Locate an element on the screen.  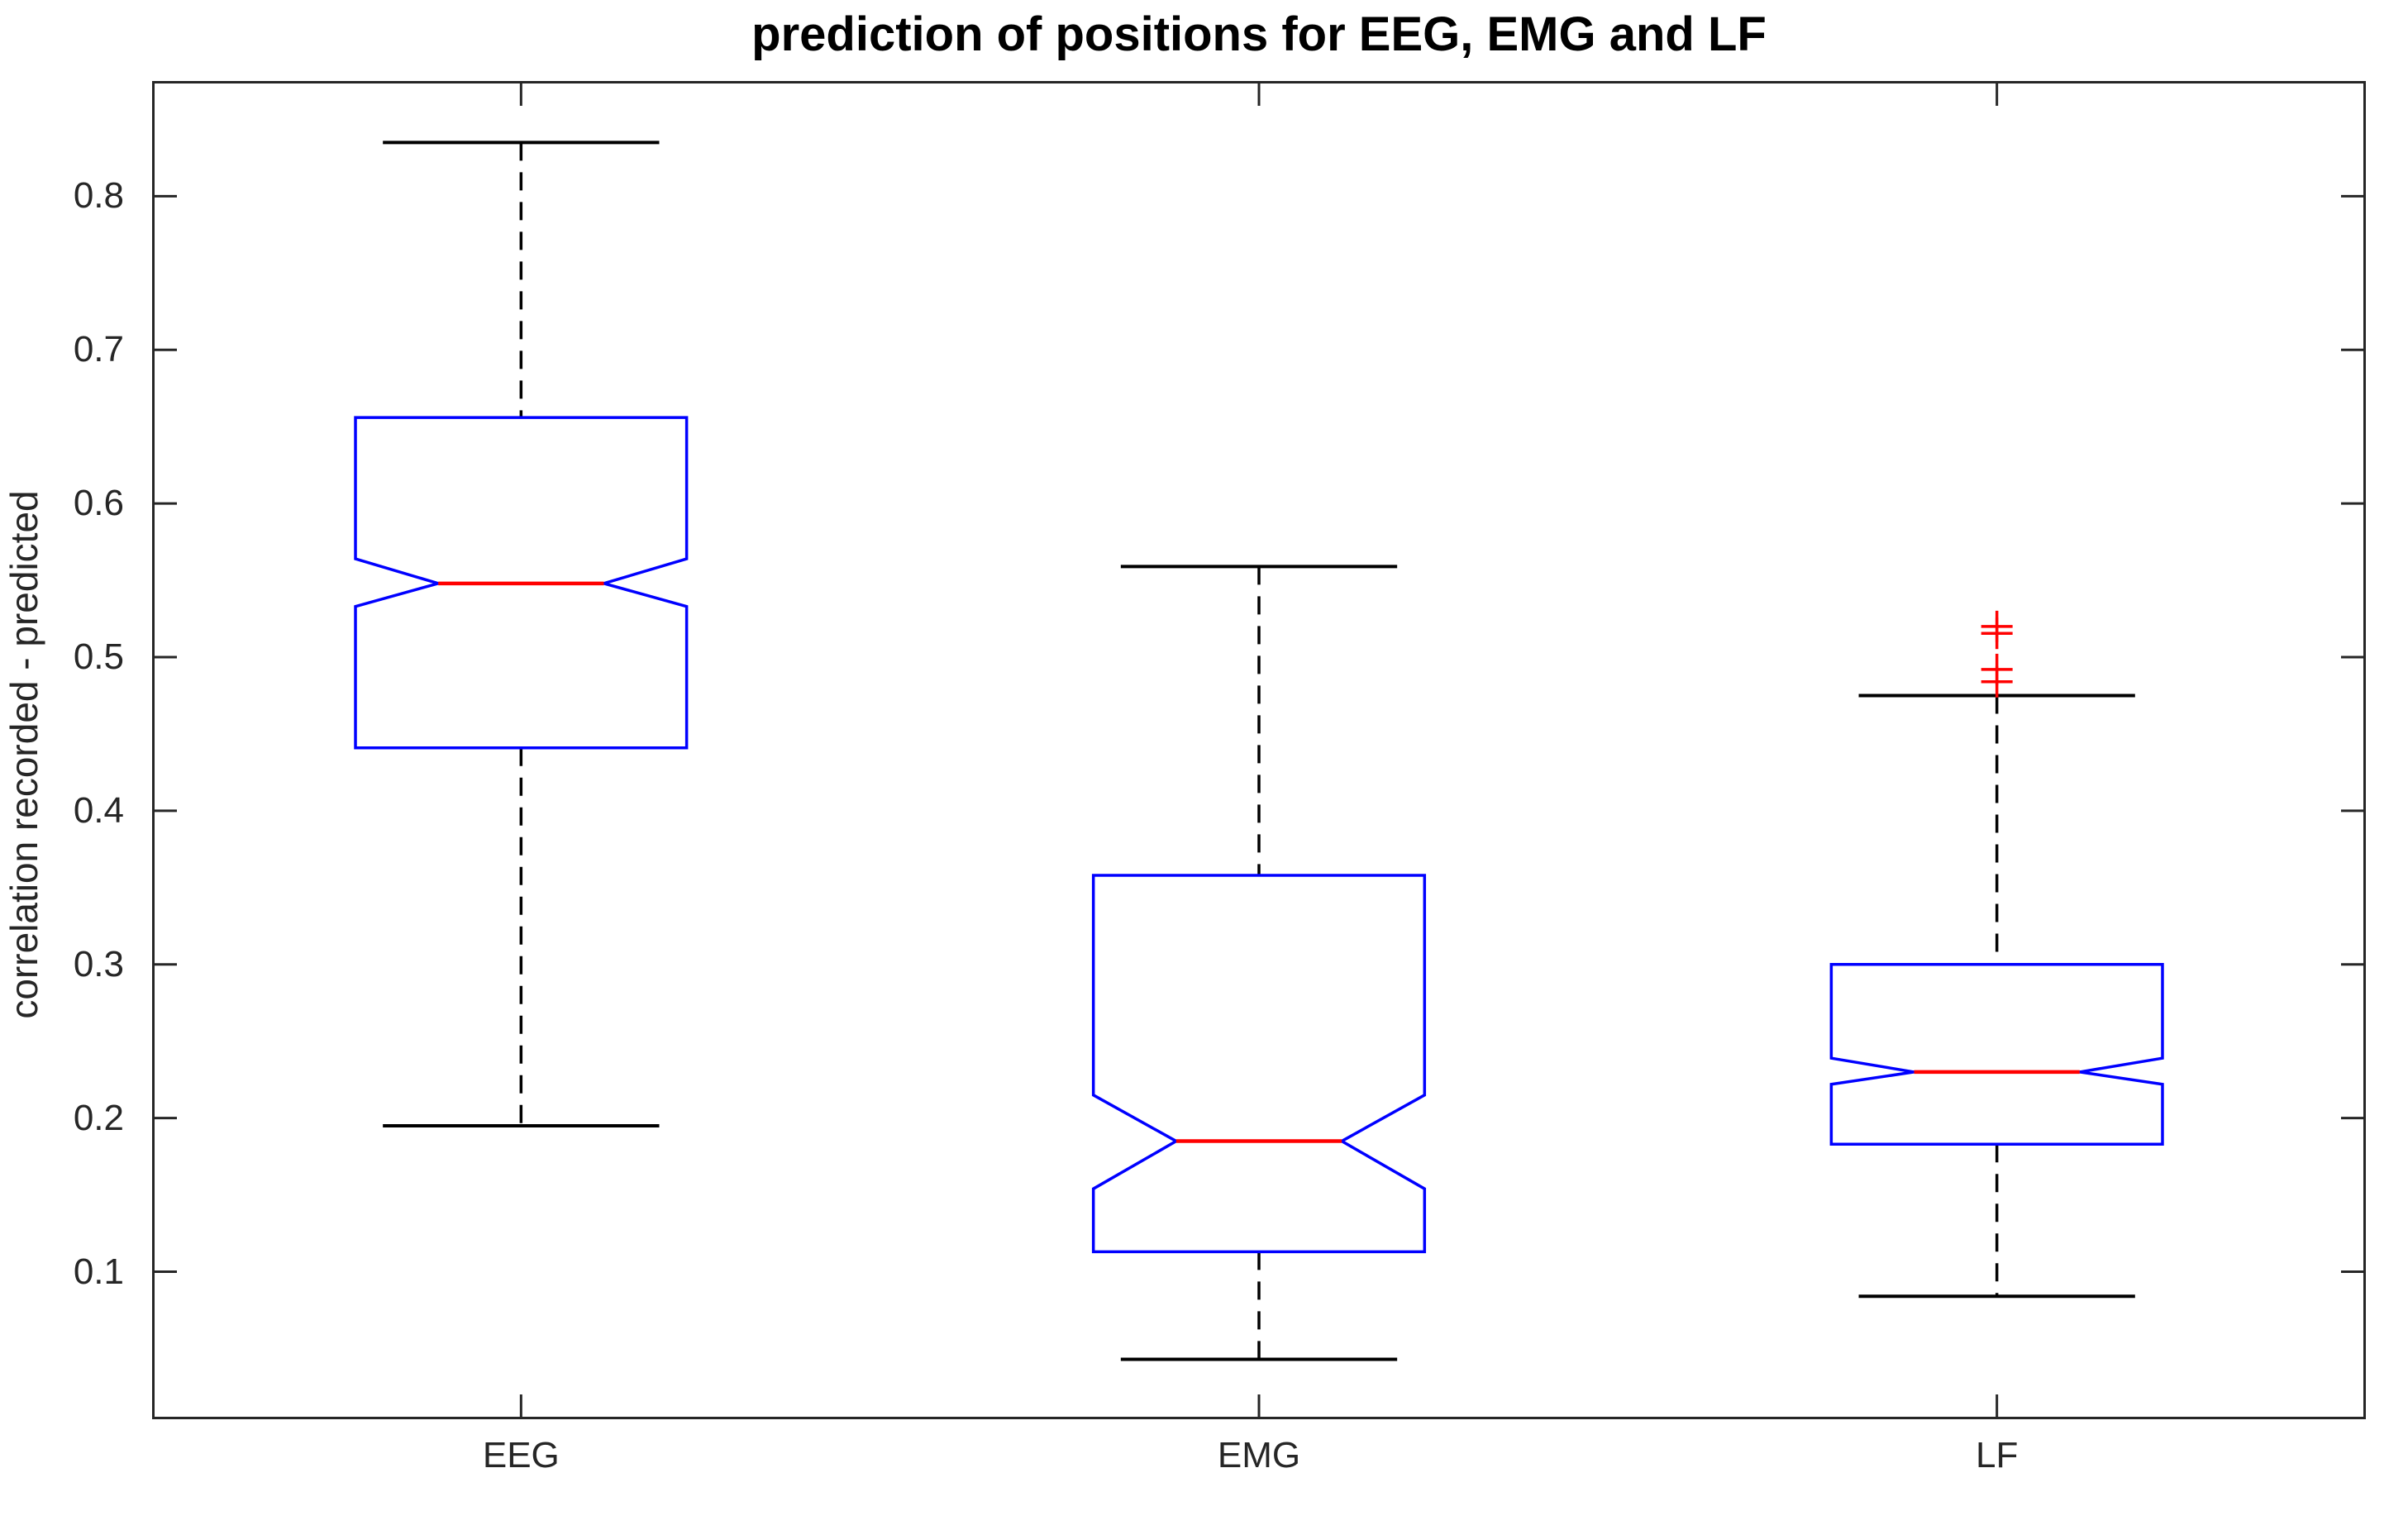
y-tick-label: 0.3 is located at coordinates (98, 963).